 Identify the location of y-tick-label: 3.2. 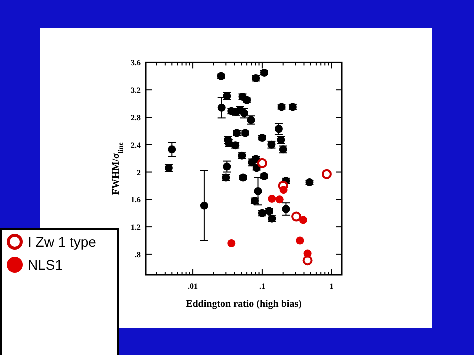
(136, 91).